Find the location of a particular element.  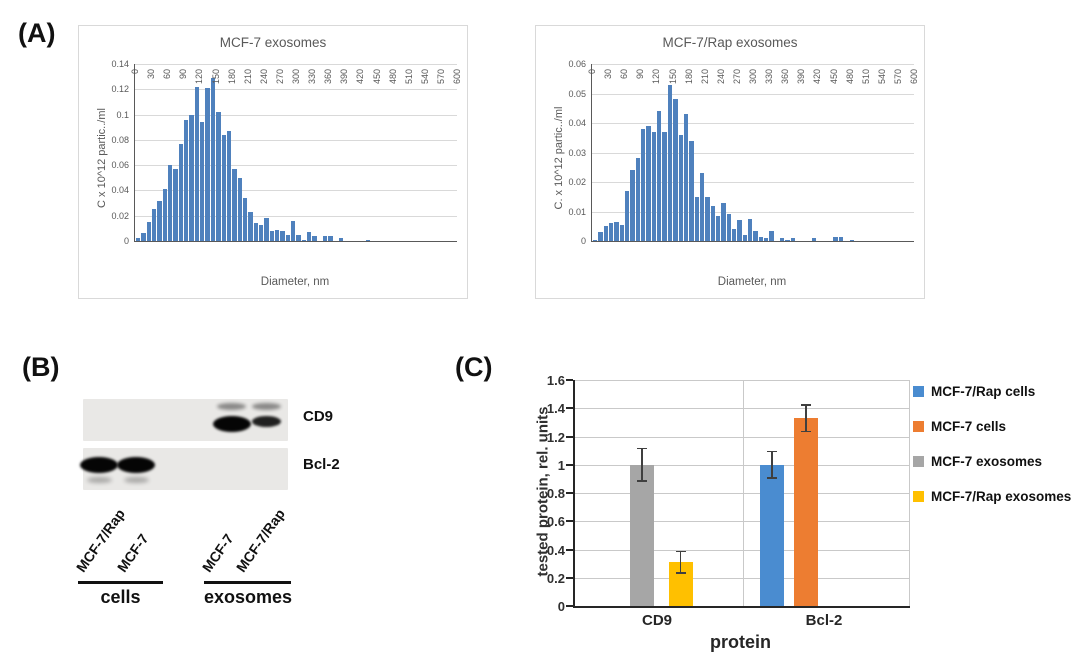

legend-item: MCF-7 cells is located at coordinates (992, 426).